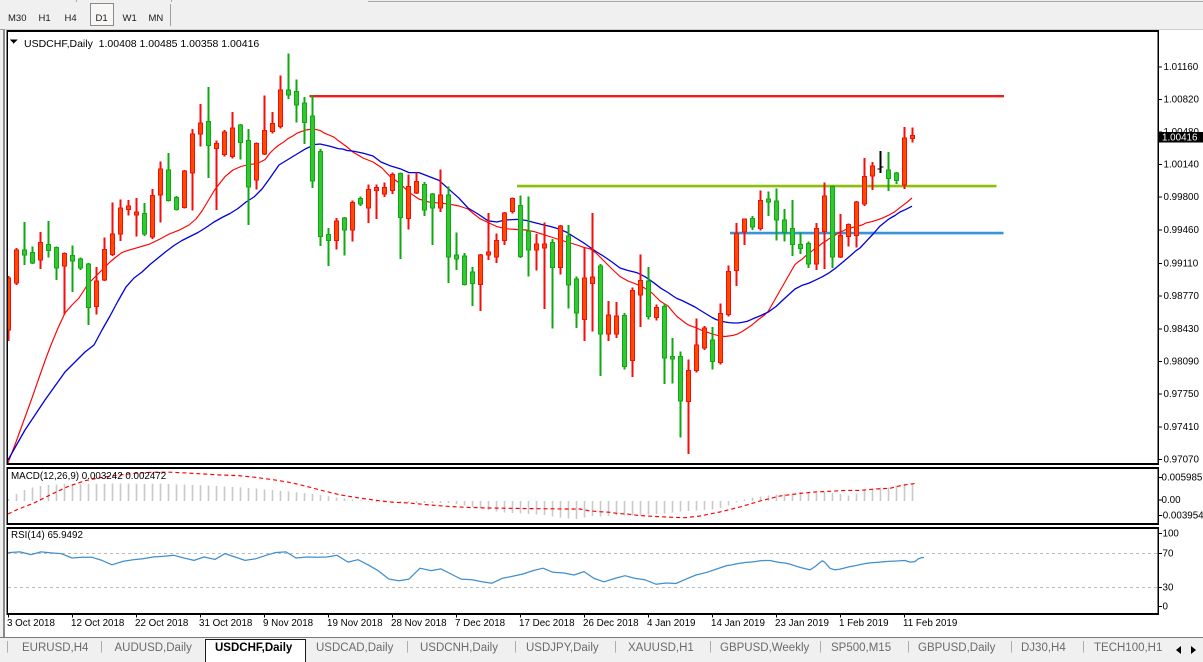  Describe the element at coordinates (1182, 329) in the screenshot. I see `svg-text: 0.98430` at that location.